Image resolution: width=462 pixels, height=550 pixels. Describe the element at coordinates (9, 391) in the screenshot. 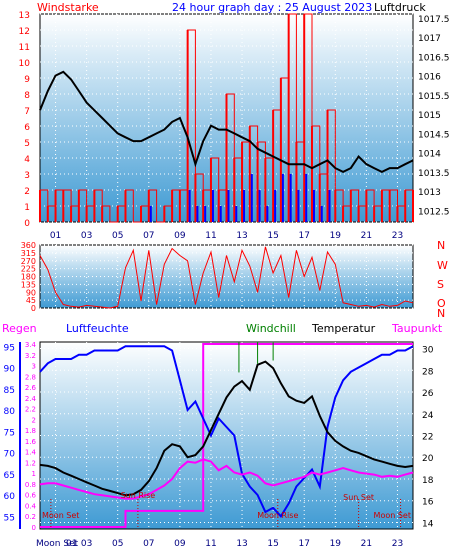

I see `humidity-tick-label: 85` at that location.